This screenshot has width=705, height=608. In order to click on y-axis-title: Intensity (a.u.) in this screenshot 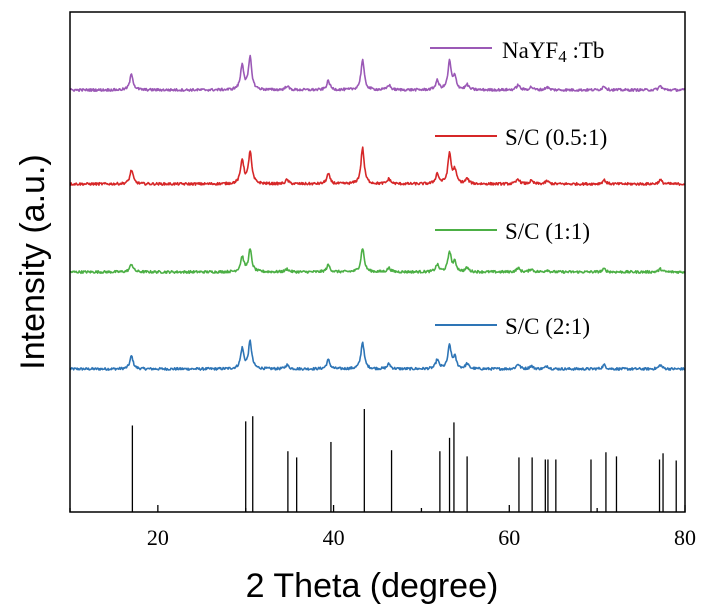, I will do `click(33, 261)`.